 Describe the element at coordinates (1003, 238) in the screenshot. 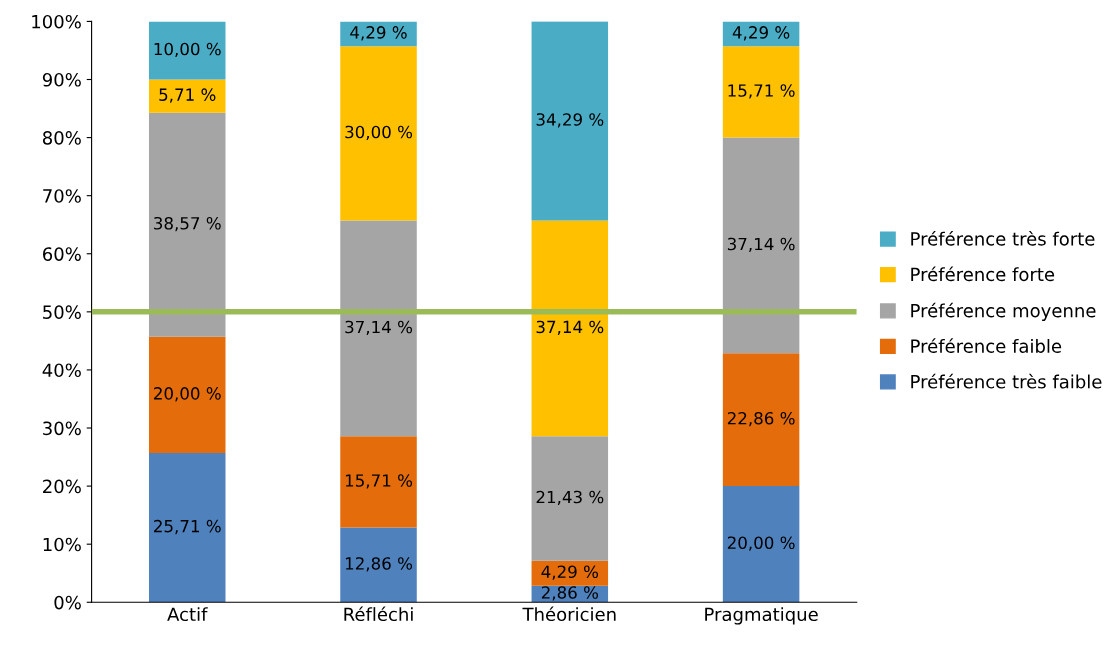

I see `legend-label: Préférence très forte` at that location.